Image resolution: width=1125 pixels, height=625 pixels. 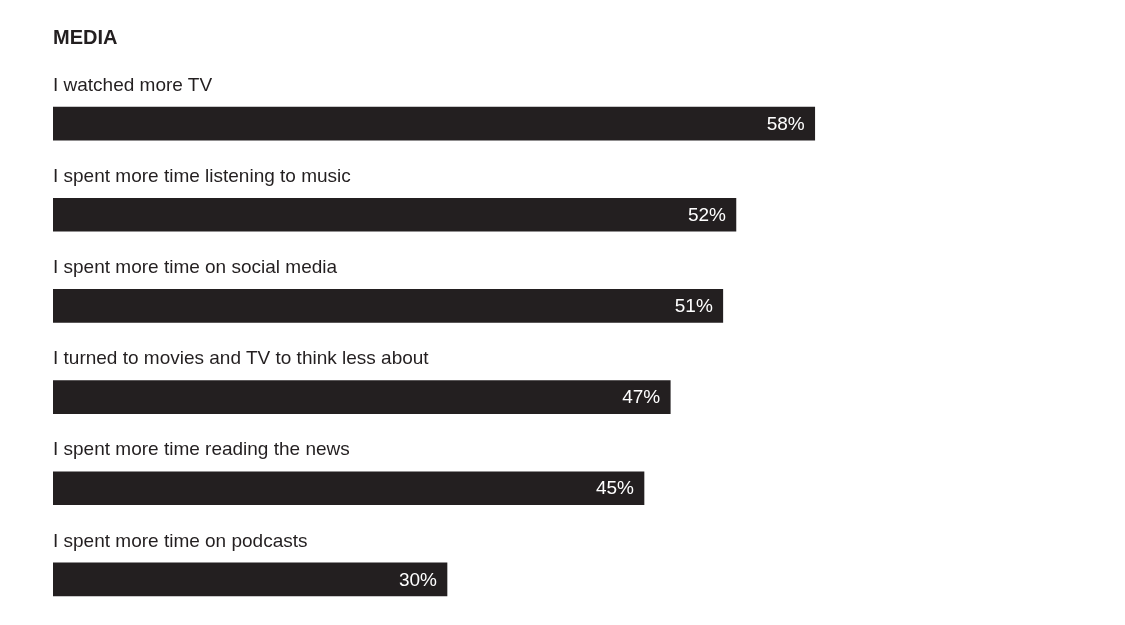 What do you see at coordinates (241, 358) in the screenshot?
I see `y-tick-label: I turned to movies and TV to think less about` at bounding box center [241, 358].